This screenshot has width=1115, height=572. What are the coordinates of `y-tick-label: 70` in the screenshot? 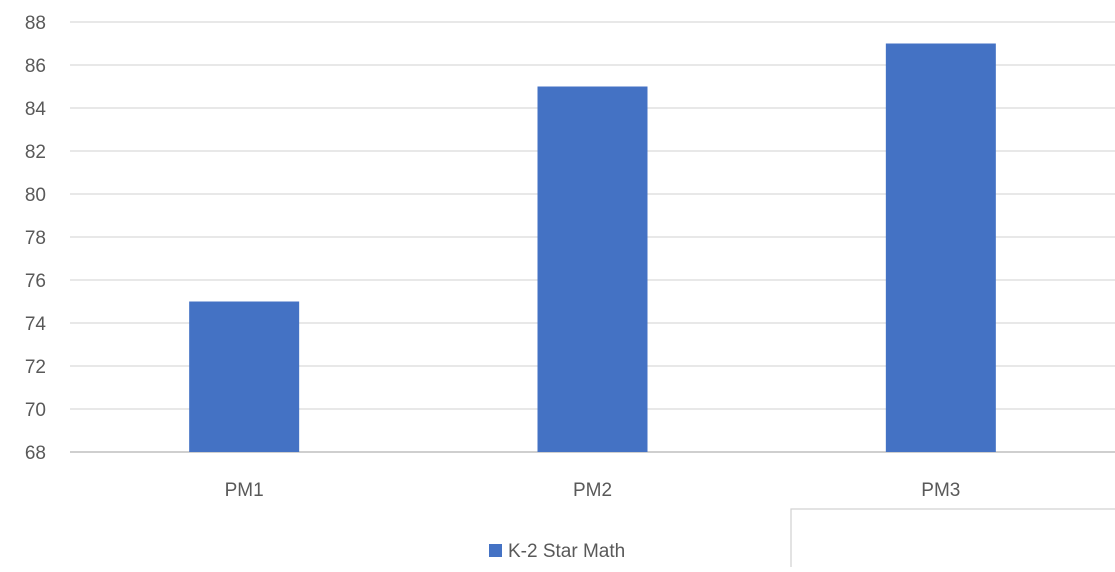 It's located at (35, 410).